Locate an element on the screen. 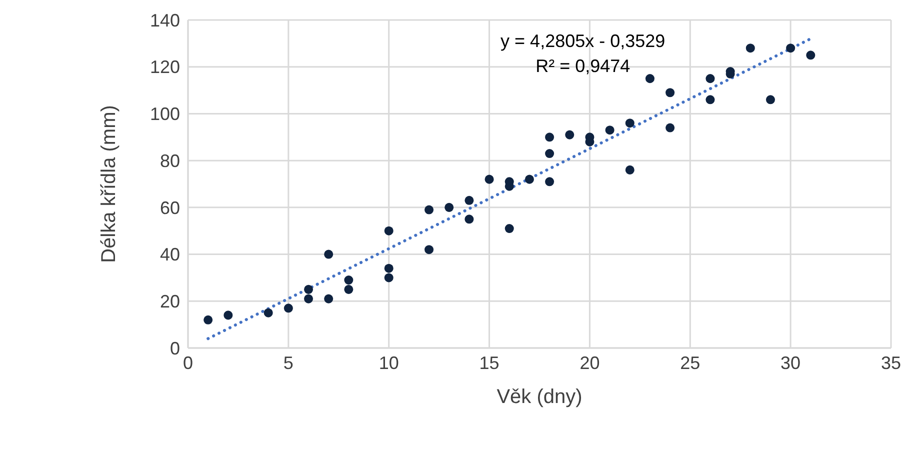  x-axis-title: Věk (dny) is located at coordinates (539, 397).